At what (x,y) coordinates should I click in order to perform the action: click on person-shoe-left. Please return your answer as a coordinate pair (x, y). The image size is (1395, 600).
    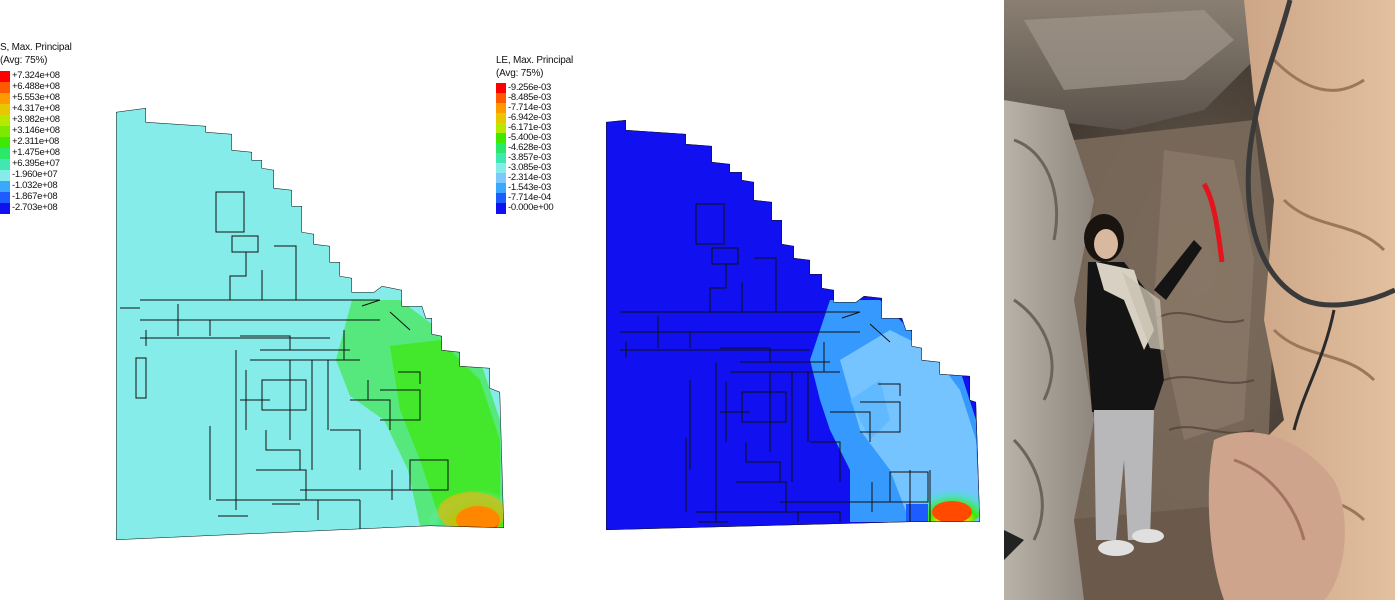
    Looking at the image, I should click on (1116, 548).